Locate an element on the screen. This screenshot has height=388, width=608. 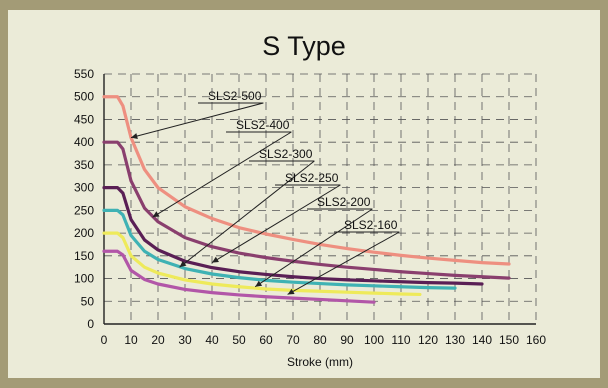
series-label: SLS2-300 is located at coordinates (286, 154).